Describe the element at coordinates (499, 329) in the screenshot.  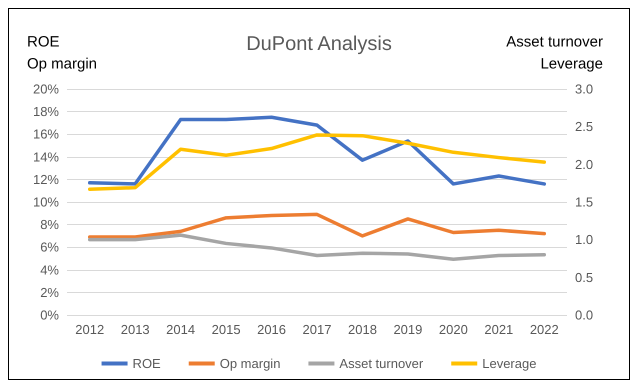
I see `x-tick-label: 2021` at that location.